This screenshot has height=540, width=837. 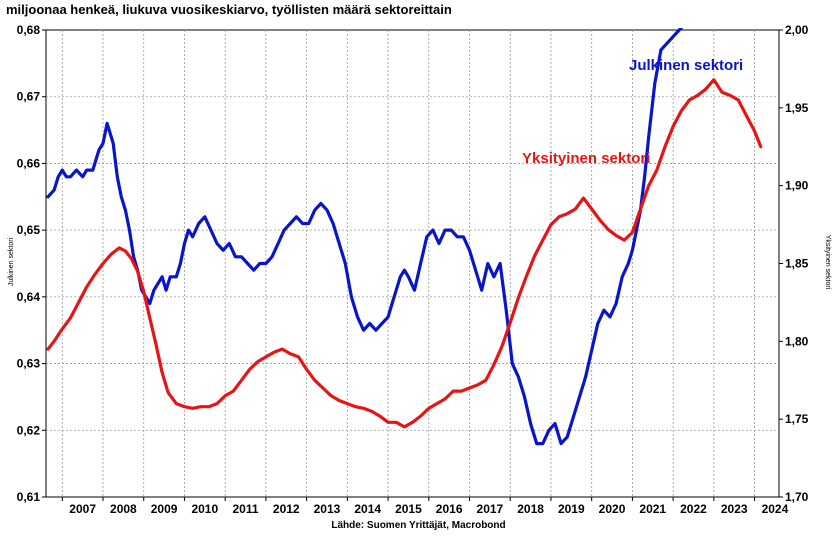 I want to click on left-tick-label: 0,63, so click(x=29, y=364).